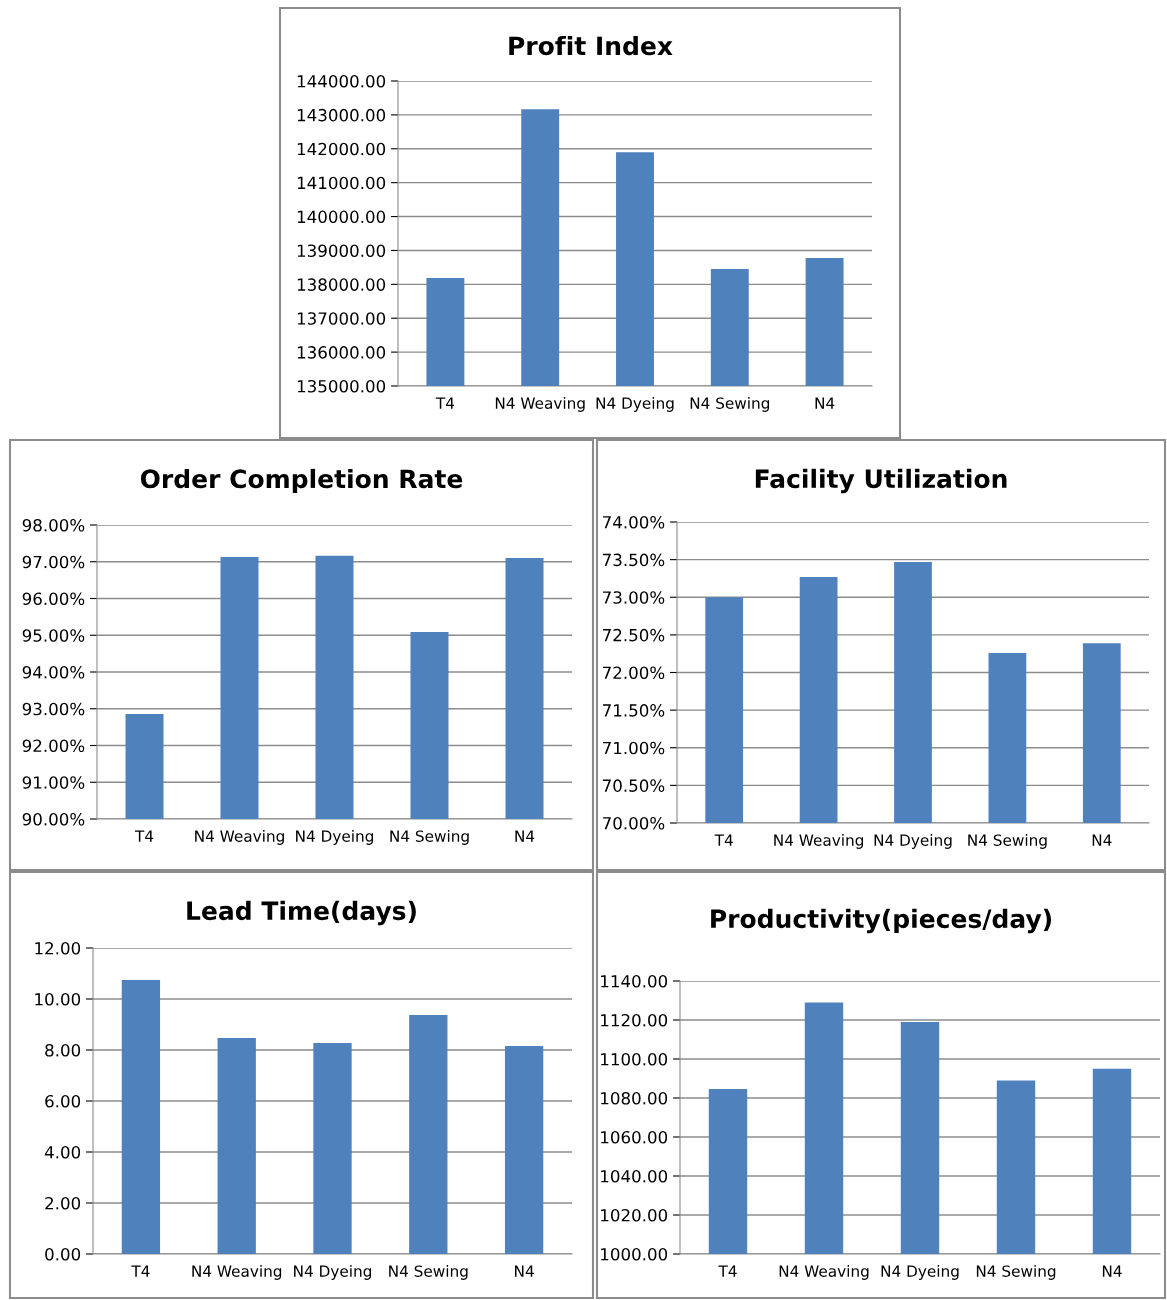 This screenshot has height=1300, width=1167. What do you see at coordinates (881, 481) in the screenshot?
I see `chart-title: Facility Utilization` at bounding box center [881, 481].